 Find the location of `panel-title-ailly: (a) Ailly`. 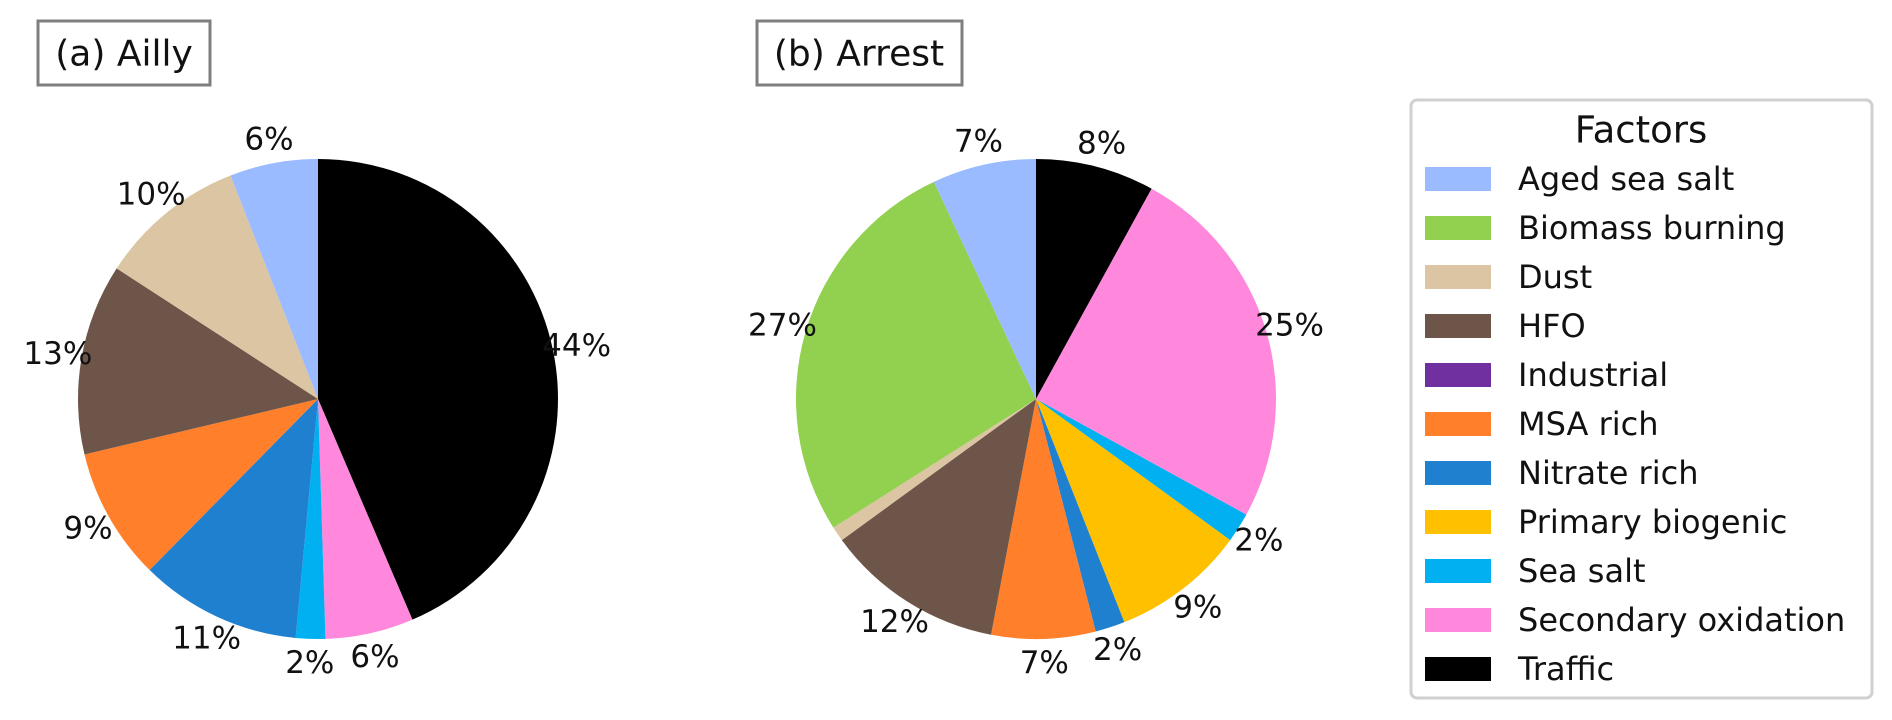

panel-title-ailly: (a) Ailly is located at coordinates (124, 54).